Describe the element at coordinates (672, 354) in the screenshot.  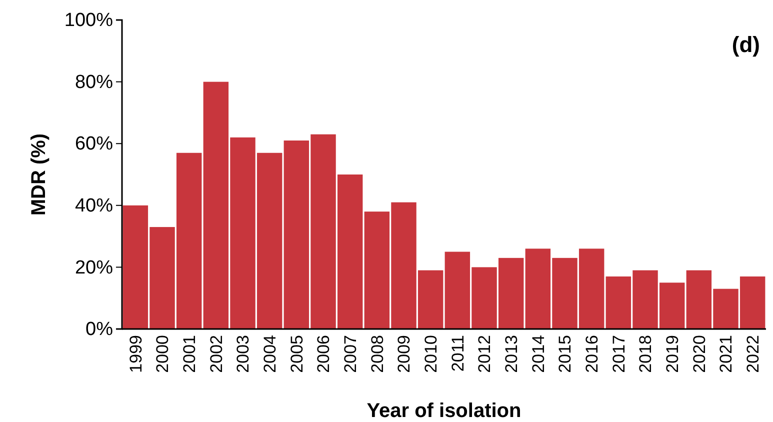
I see `x-tick-label: 2019` at that location.